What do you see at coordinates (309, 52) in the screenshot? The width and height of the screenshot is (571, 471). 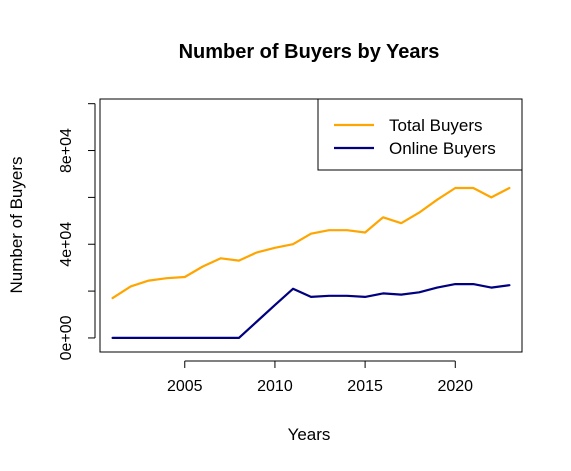 I see `chart-title: Number of Buyers by Years` at bounding box center [309, 52].